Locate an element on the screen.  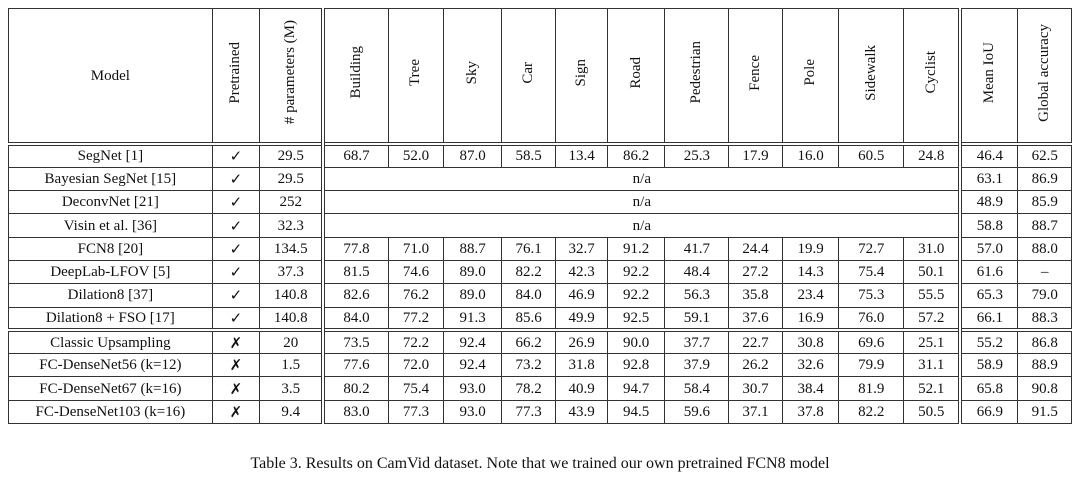
class-iou-cell: 37.1 is located at coordinates (755, 412).